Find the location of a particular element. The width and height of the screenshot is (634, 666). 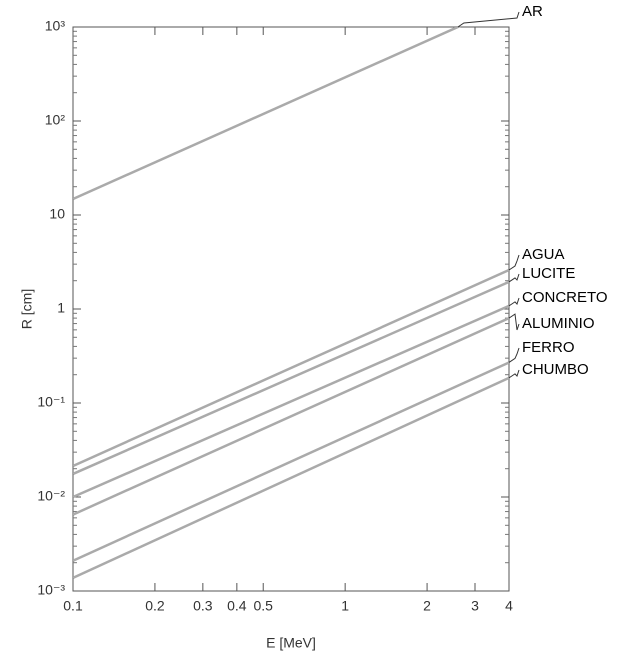

series-label: CONCRETO is located at coordinates (565, 297).